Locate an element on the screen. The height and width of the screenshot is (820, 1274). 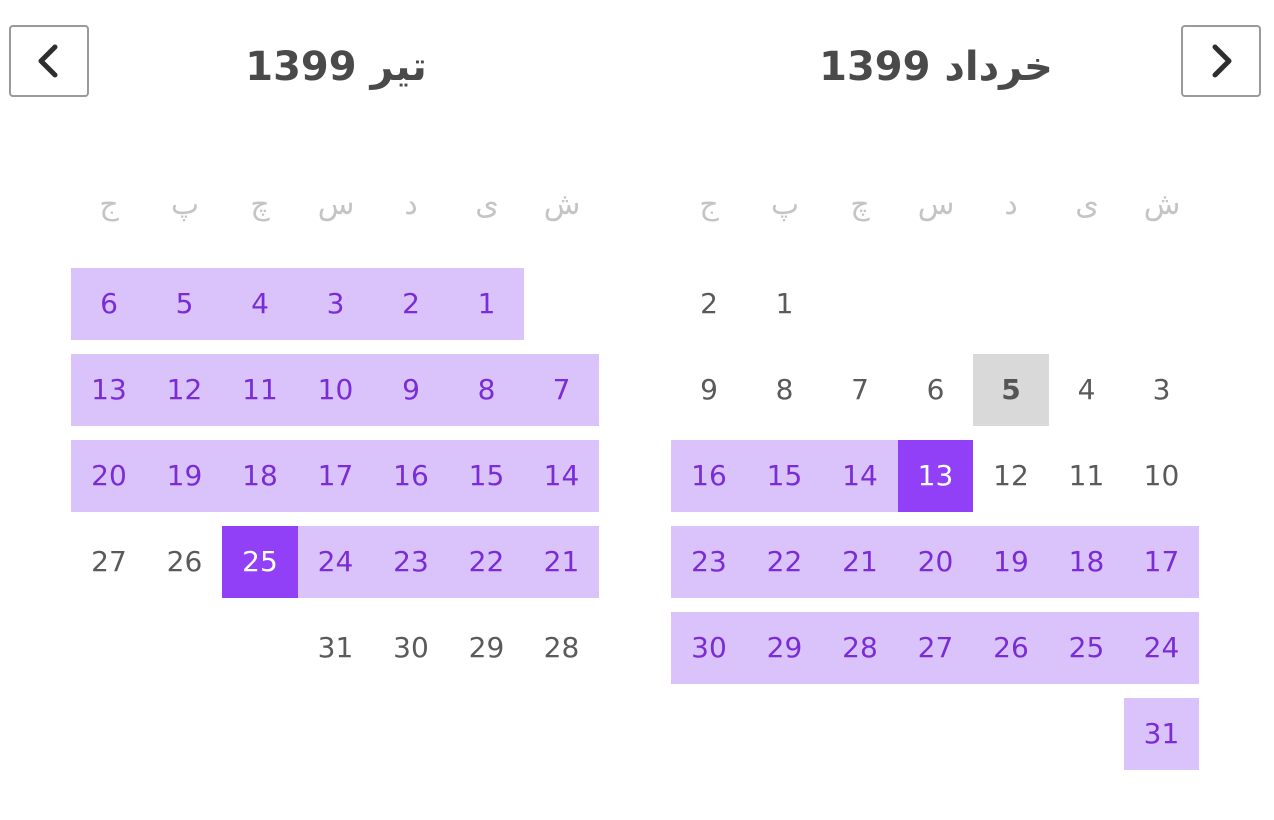
month-title-left: تیر 1399 is located at coordinates (336, 67).